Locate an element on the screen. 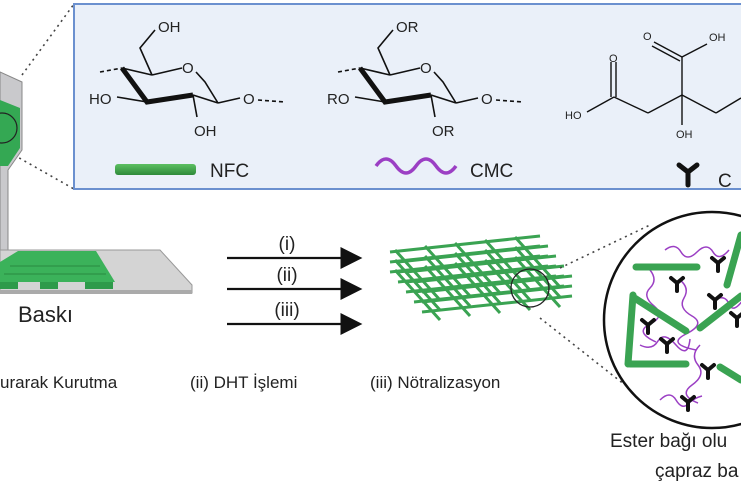 The image size is (741, 486). printing-label: Baskı is located at coordinates (45, 314).